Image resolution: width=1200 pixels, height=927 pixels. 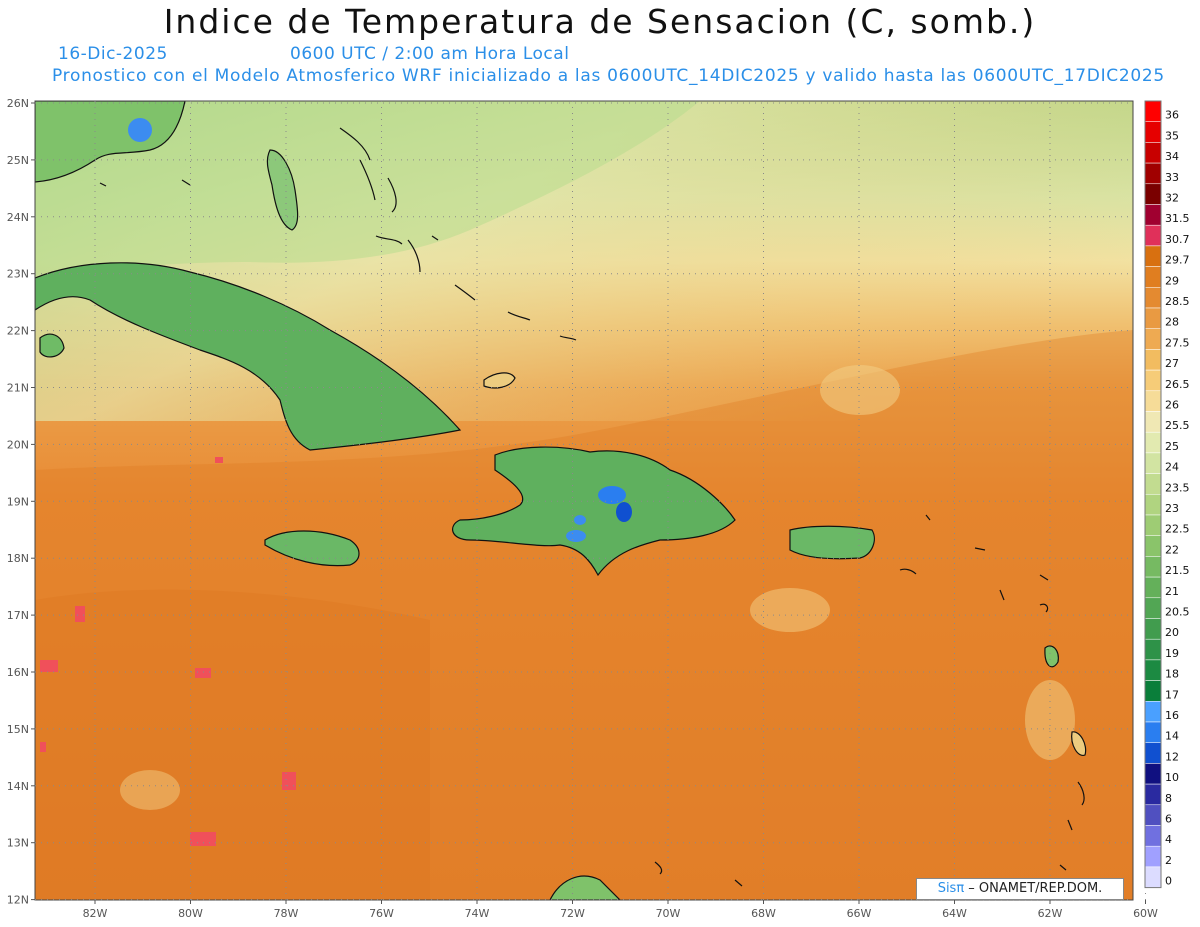 What do you see at coordinates (1172, 322) in the screenshot?
I see `colorbar-label: 28` at bounding box center [1172, 322].